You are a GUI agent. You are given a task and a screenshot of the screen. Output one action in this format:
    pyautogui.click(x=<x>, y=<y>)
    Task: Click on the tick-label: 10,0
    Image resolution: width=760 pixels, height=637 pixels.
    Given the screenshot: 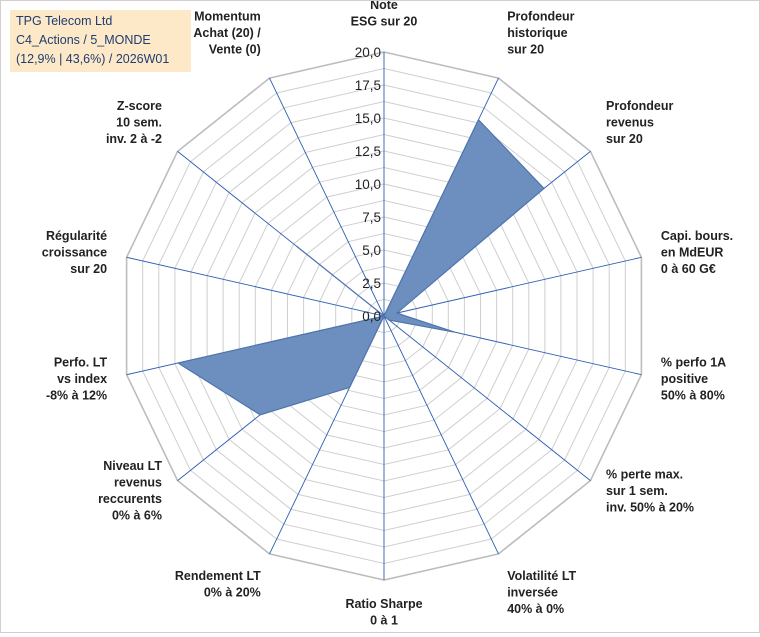 What is the action you would take?
    pyautogui.click(x=368, y=184)
    